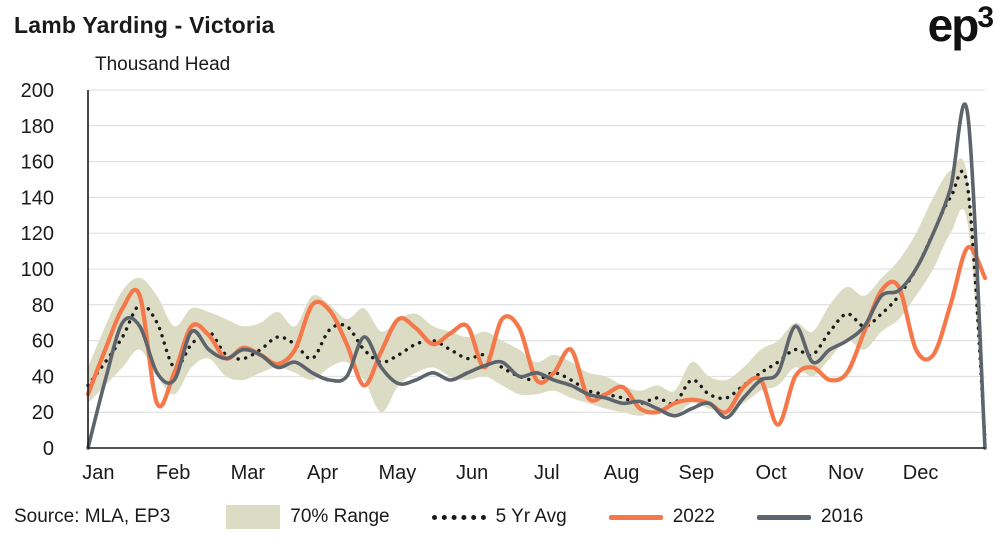  I want to click on legend-item-70pct-range: 70% Range, so click(308, 517).